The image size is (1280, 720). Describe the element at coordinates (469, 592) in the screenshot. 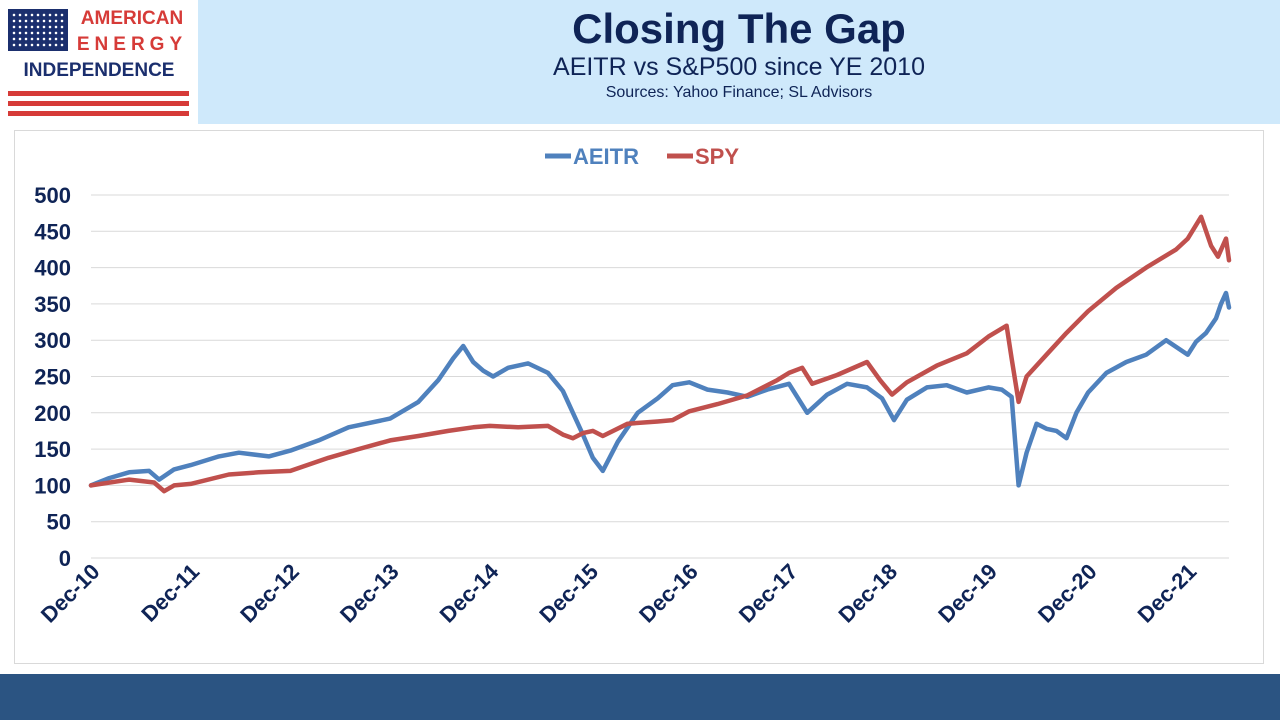

I see `x-tick-label: Dec-14` at that location.